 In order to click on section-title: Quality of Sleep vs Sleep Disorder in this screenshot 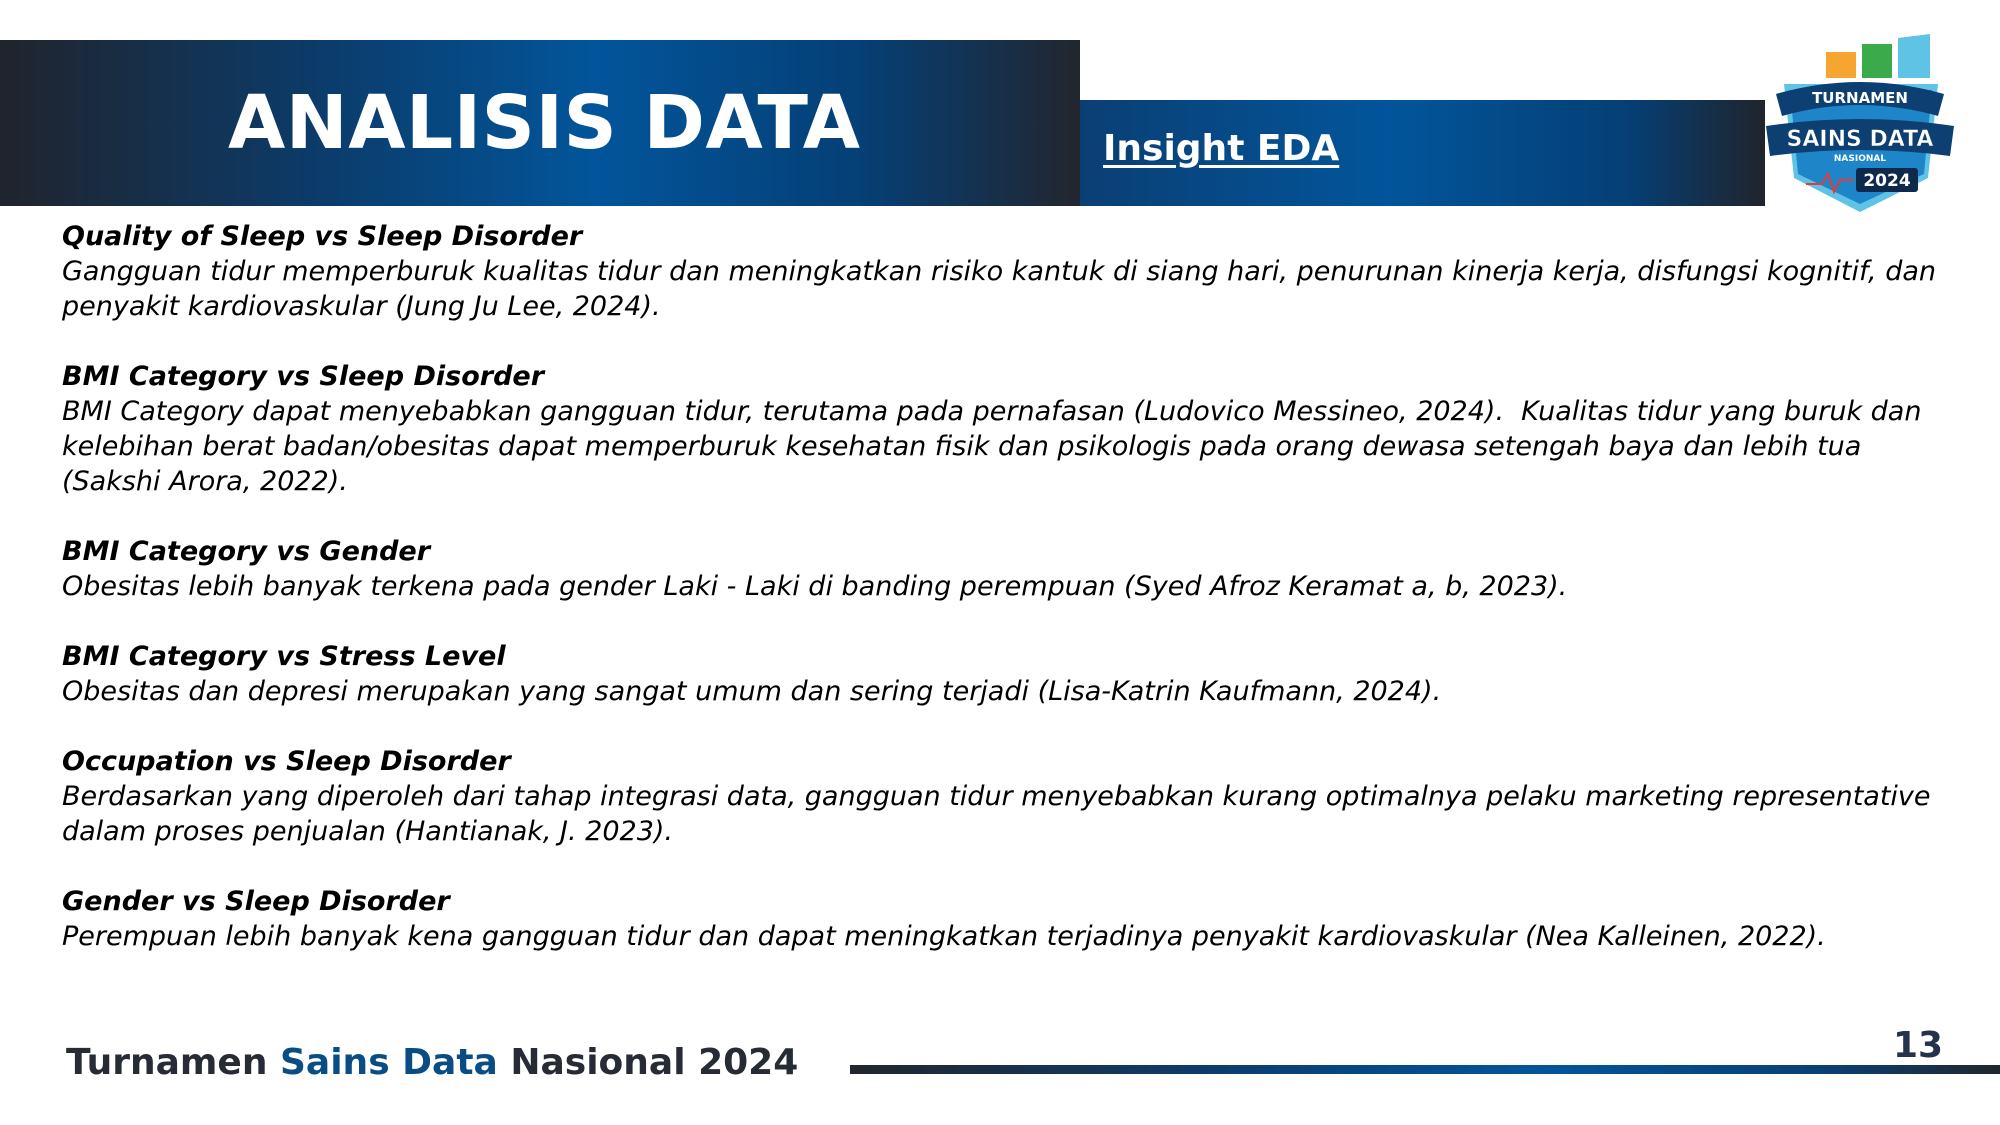, I will do `click(322, 236)`.